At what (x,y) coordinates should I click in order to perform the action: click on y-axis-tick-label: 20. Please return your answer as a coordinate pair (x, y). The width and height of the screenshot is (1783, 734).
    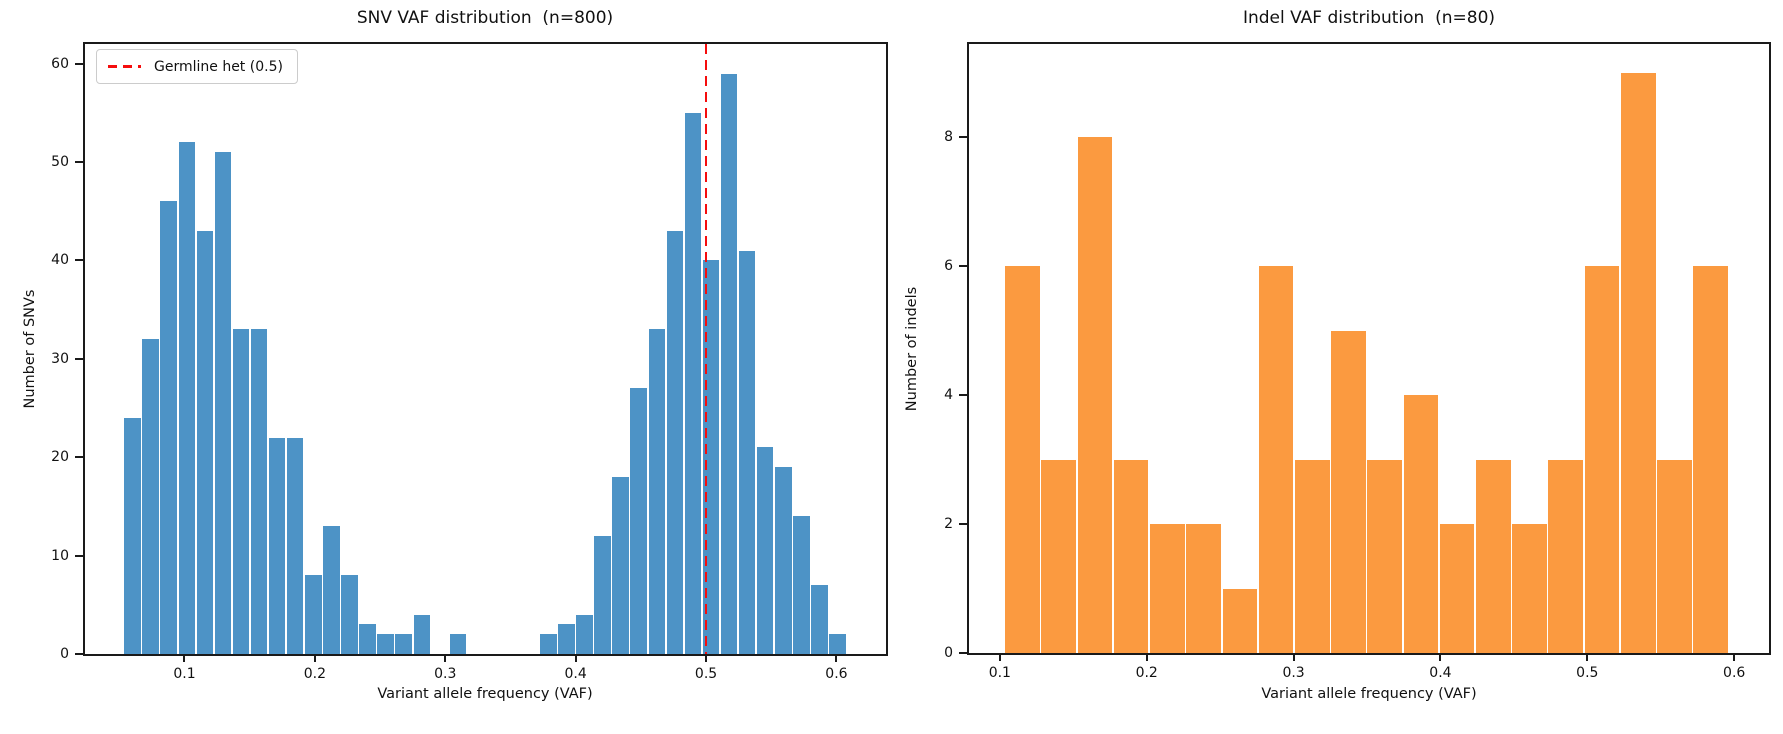
    Looking at the image, I should click on (60, 457).